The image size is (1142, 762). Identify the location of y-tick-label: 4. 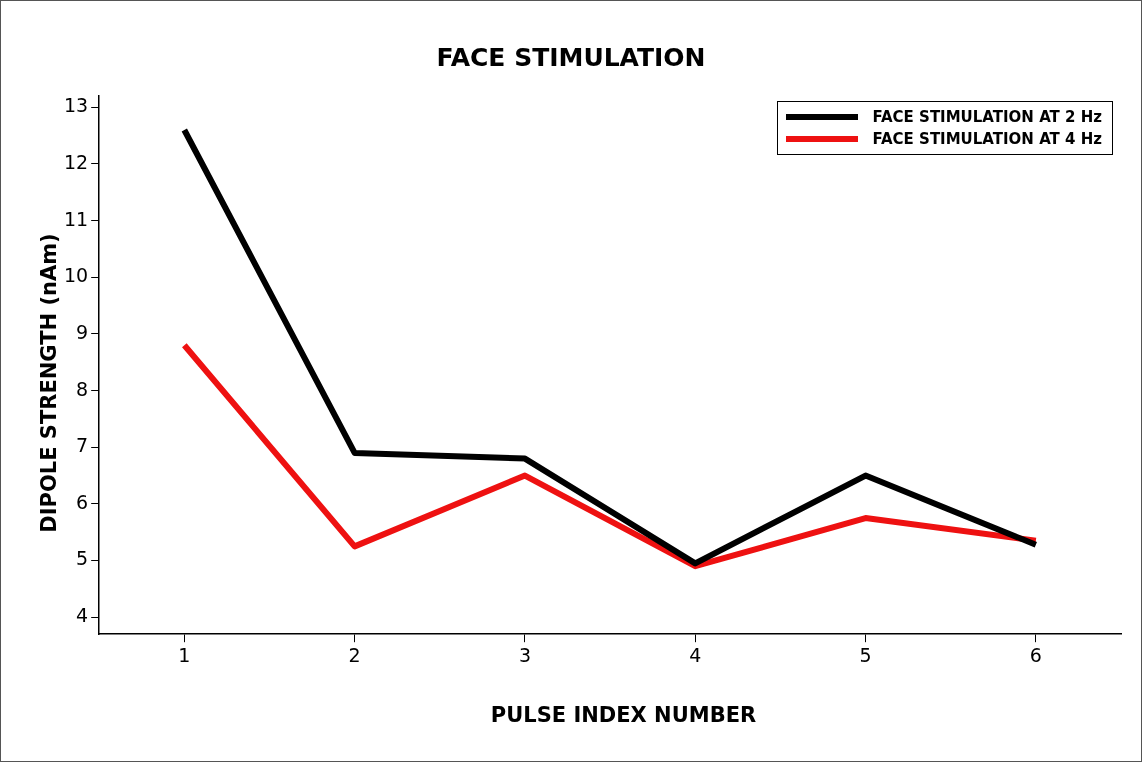
(82, 615).